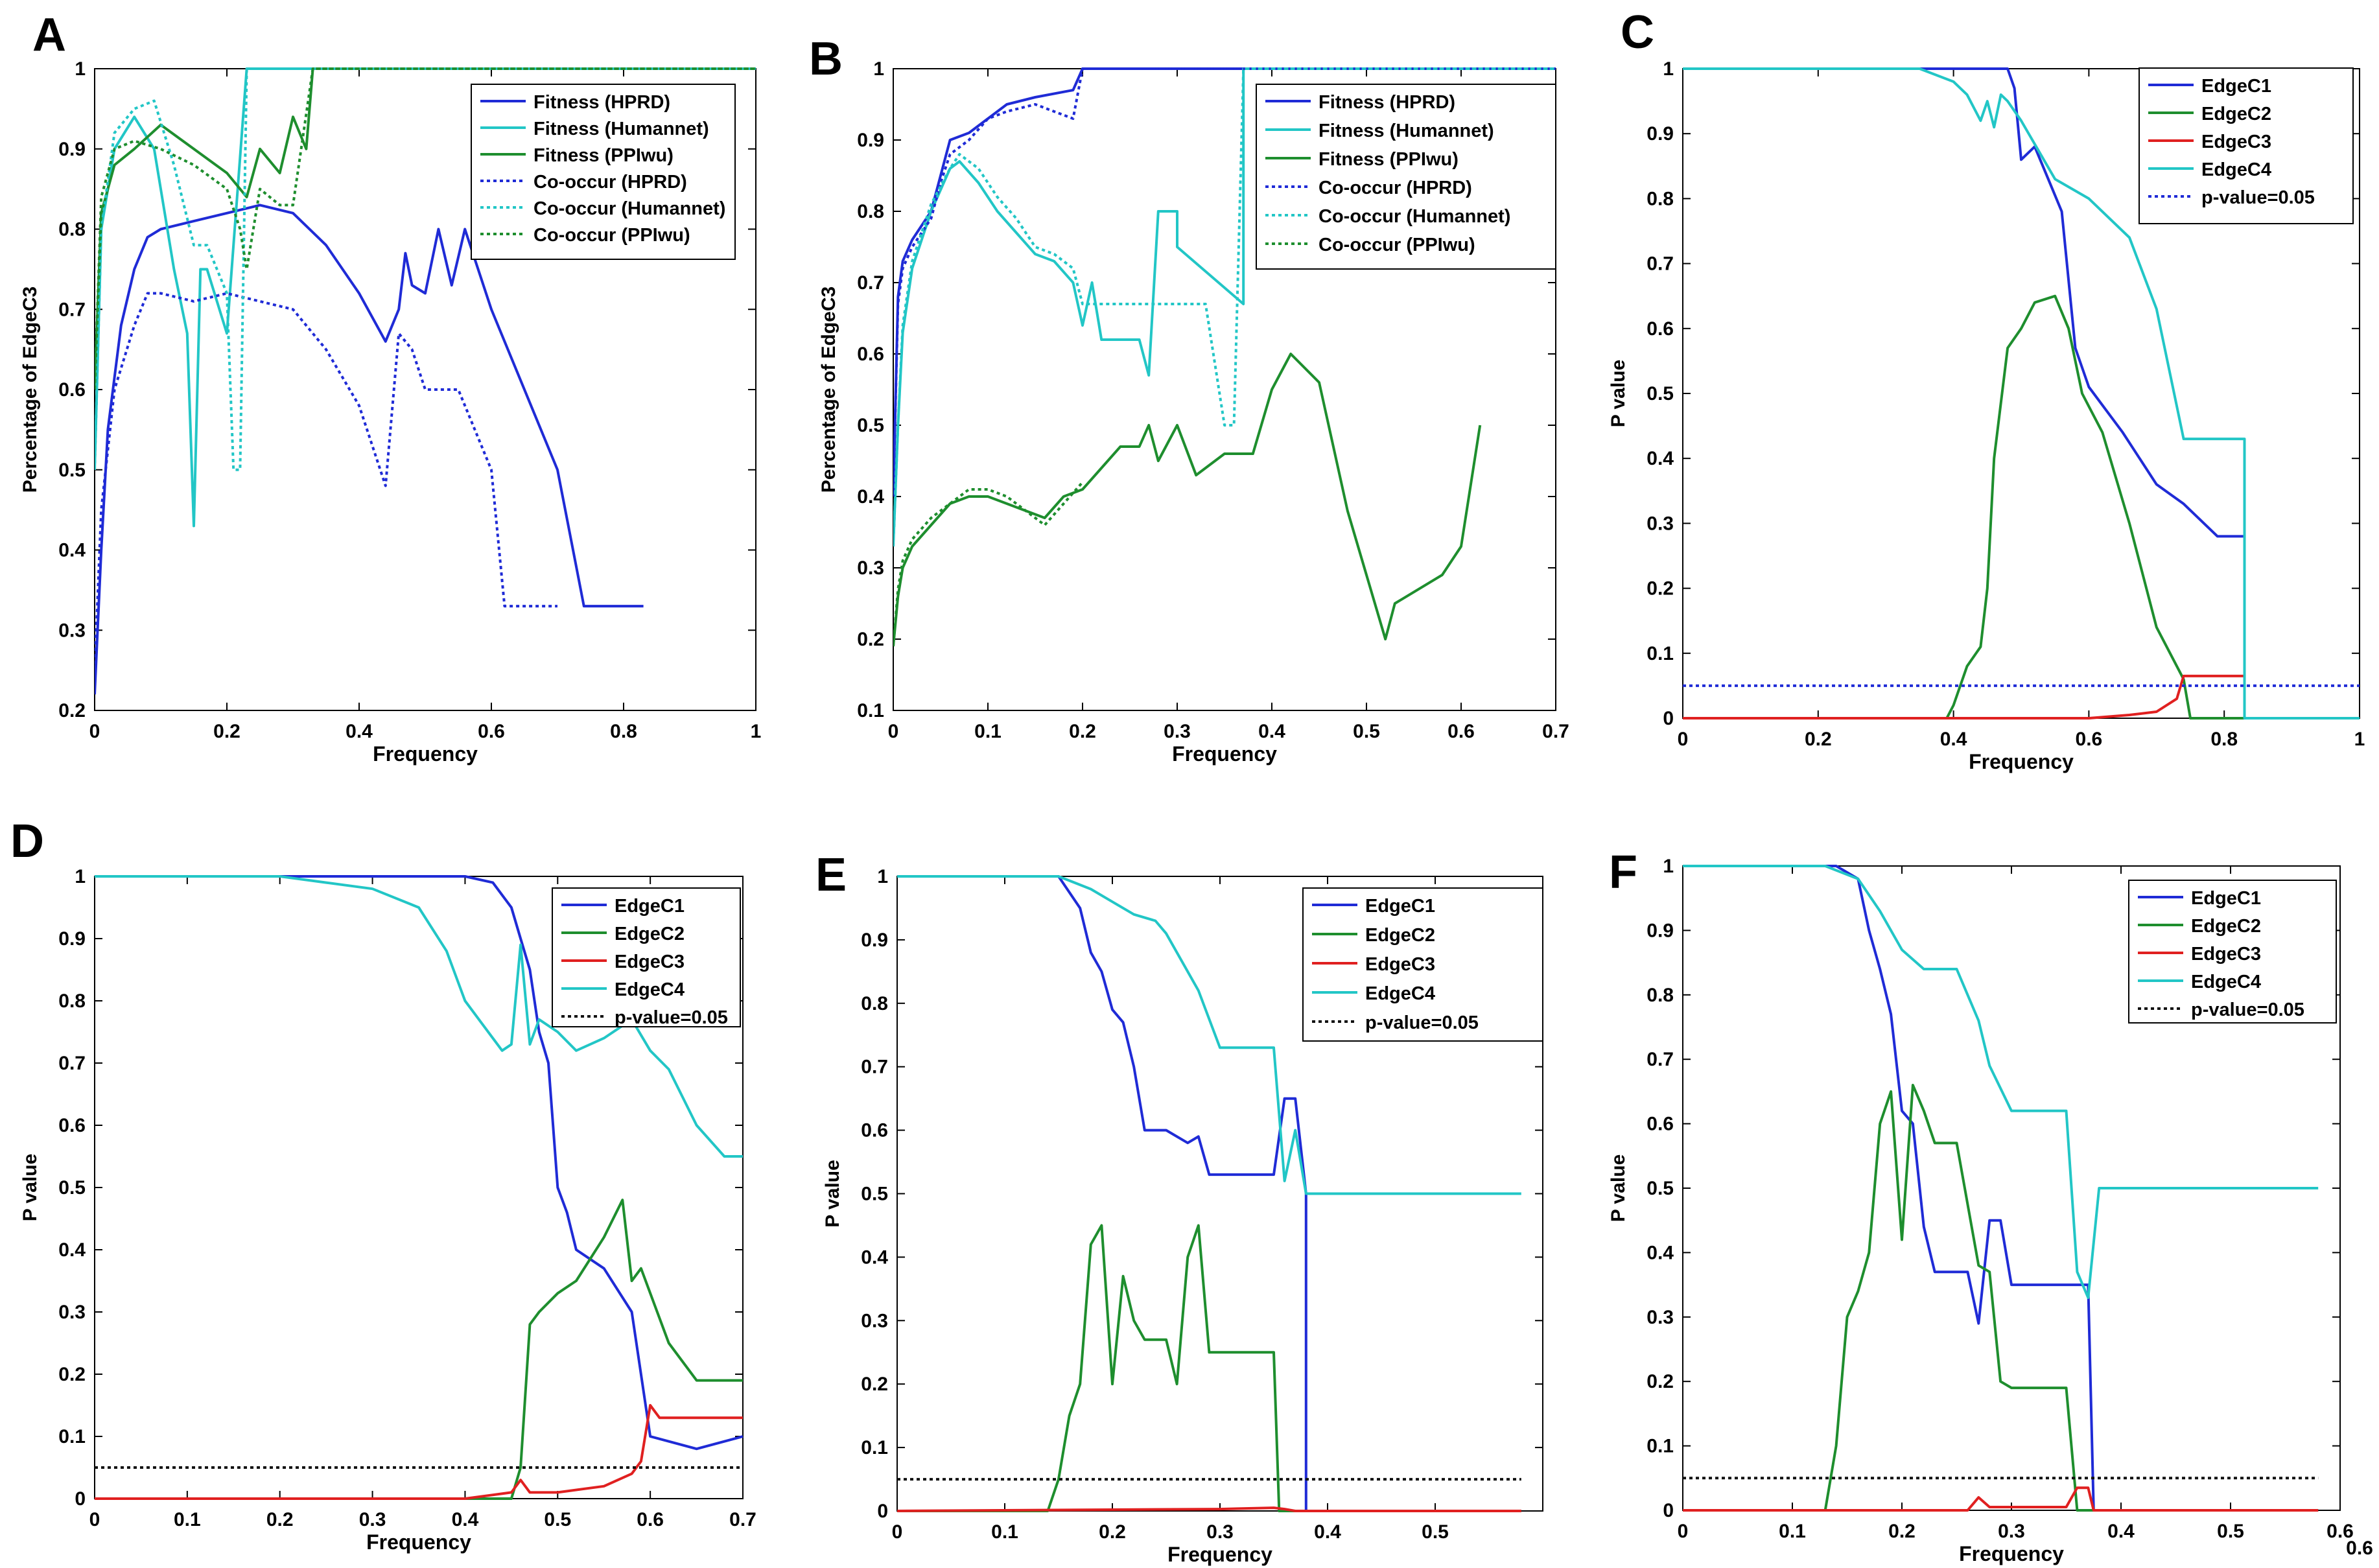 The image size is (2379, 1568). Describe the element at coordinates (2359, 1548) in the screenshot. I see `stray-tick-label: 0.6` at that location.